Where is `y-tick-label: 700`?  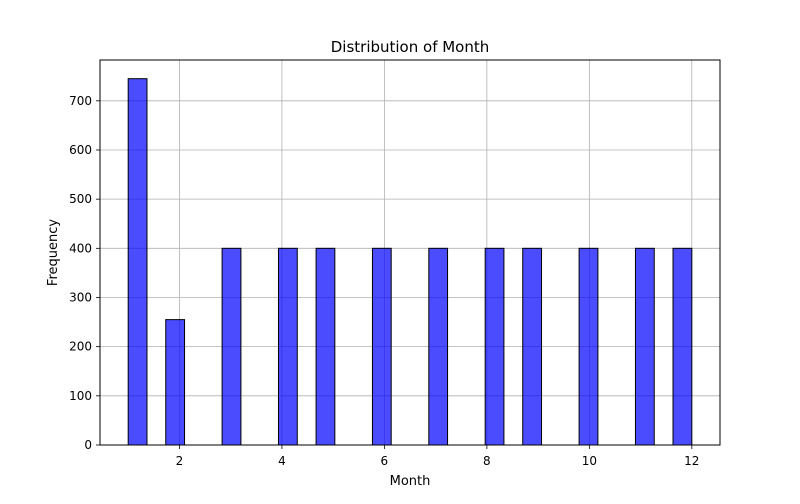 y-tick-label: 700 is located at coordinates (80, 101).